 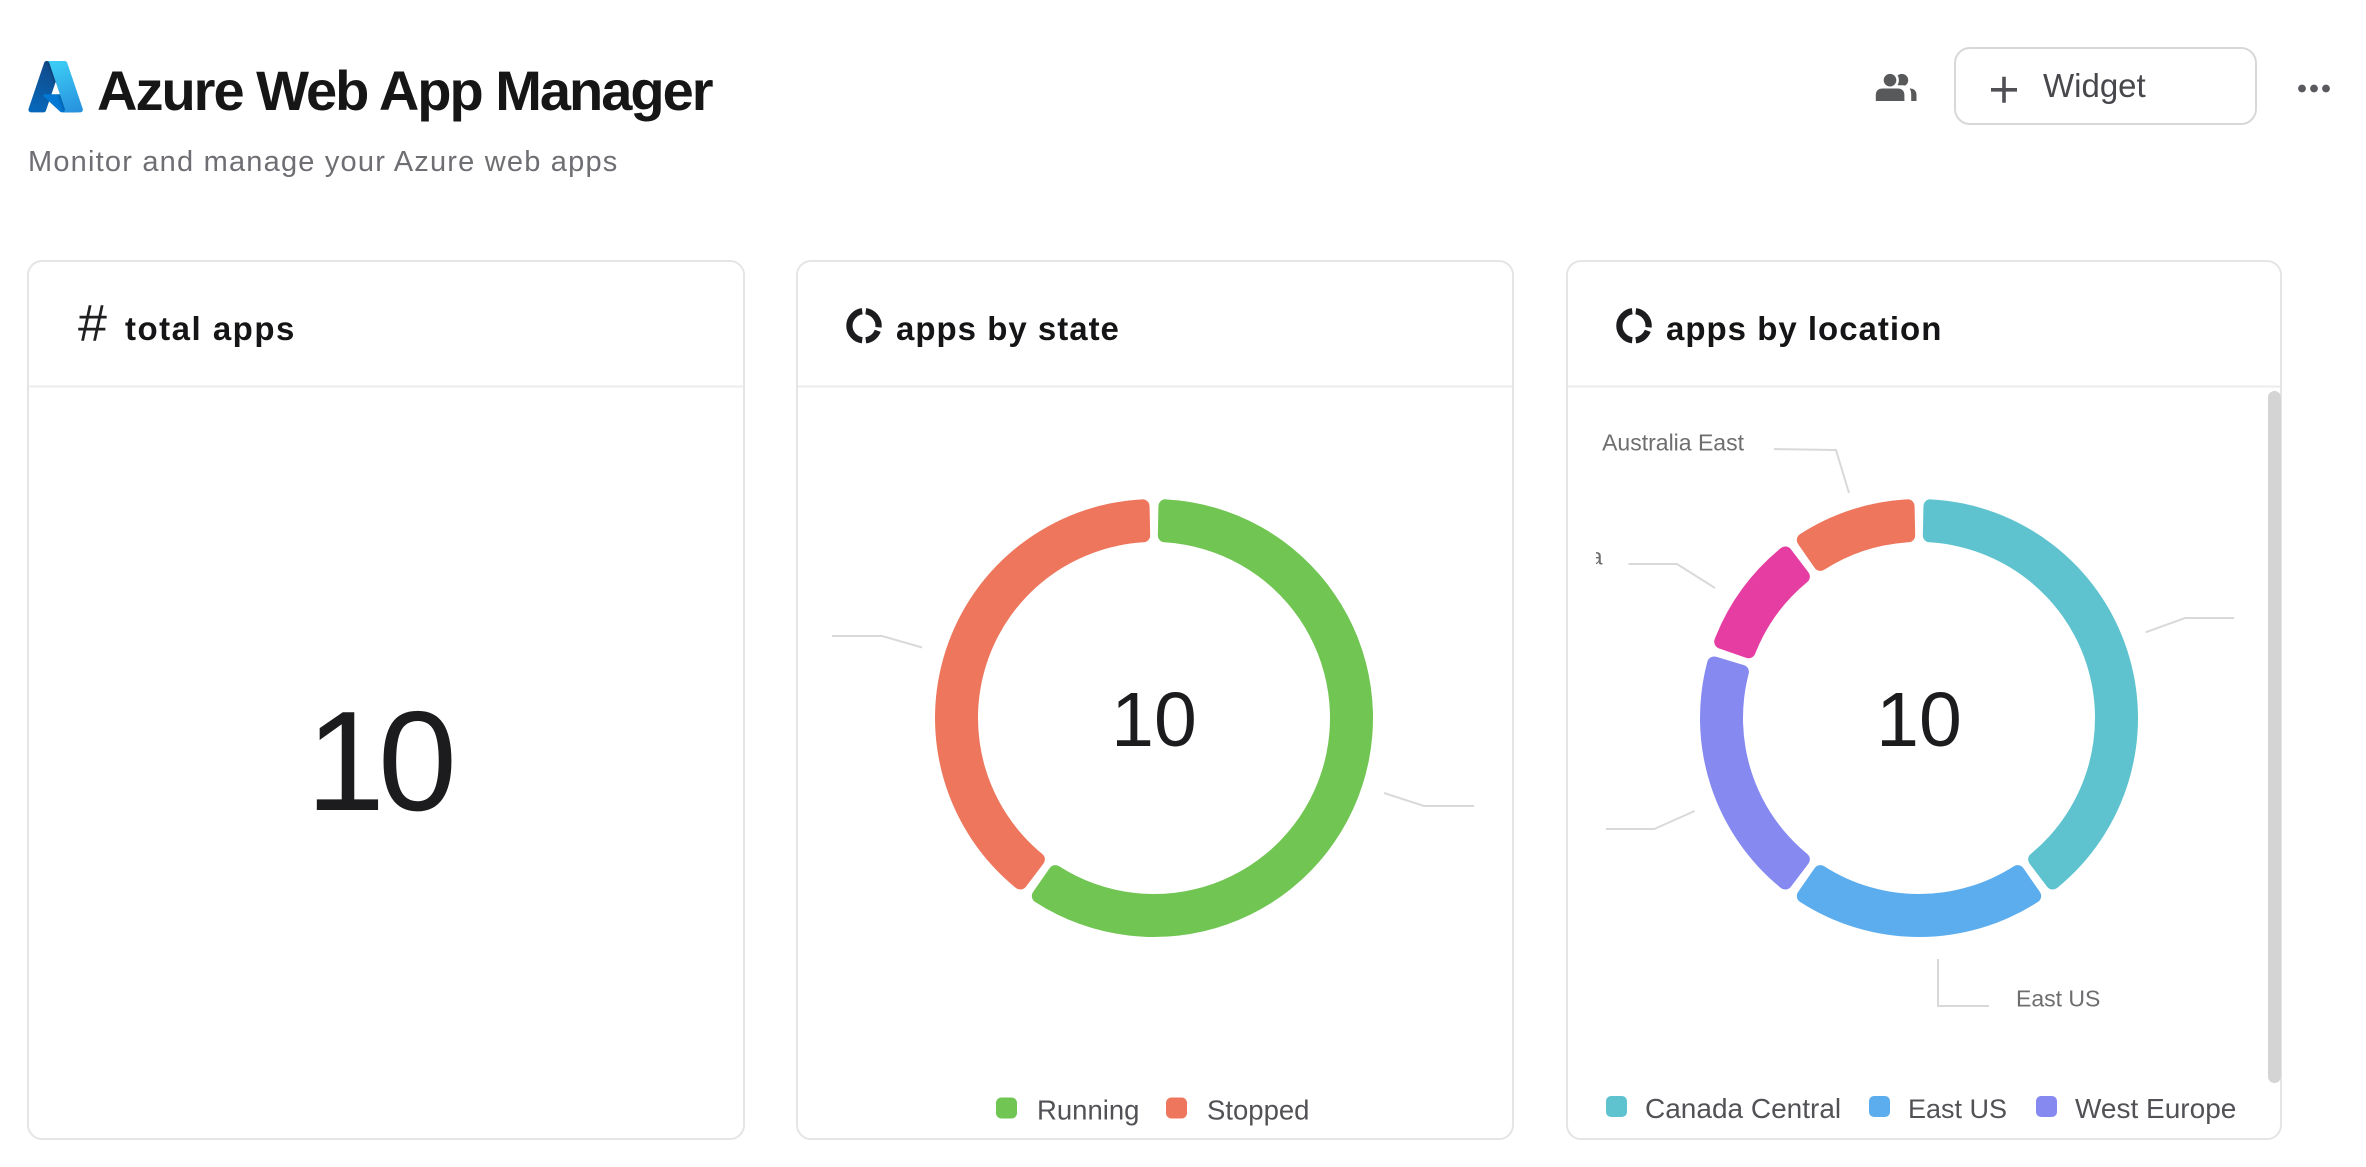 I want to click on svg-text: Widget, so click(x=2094, y=85).